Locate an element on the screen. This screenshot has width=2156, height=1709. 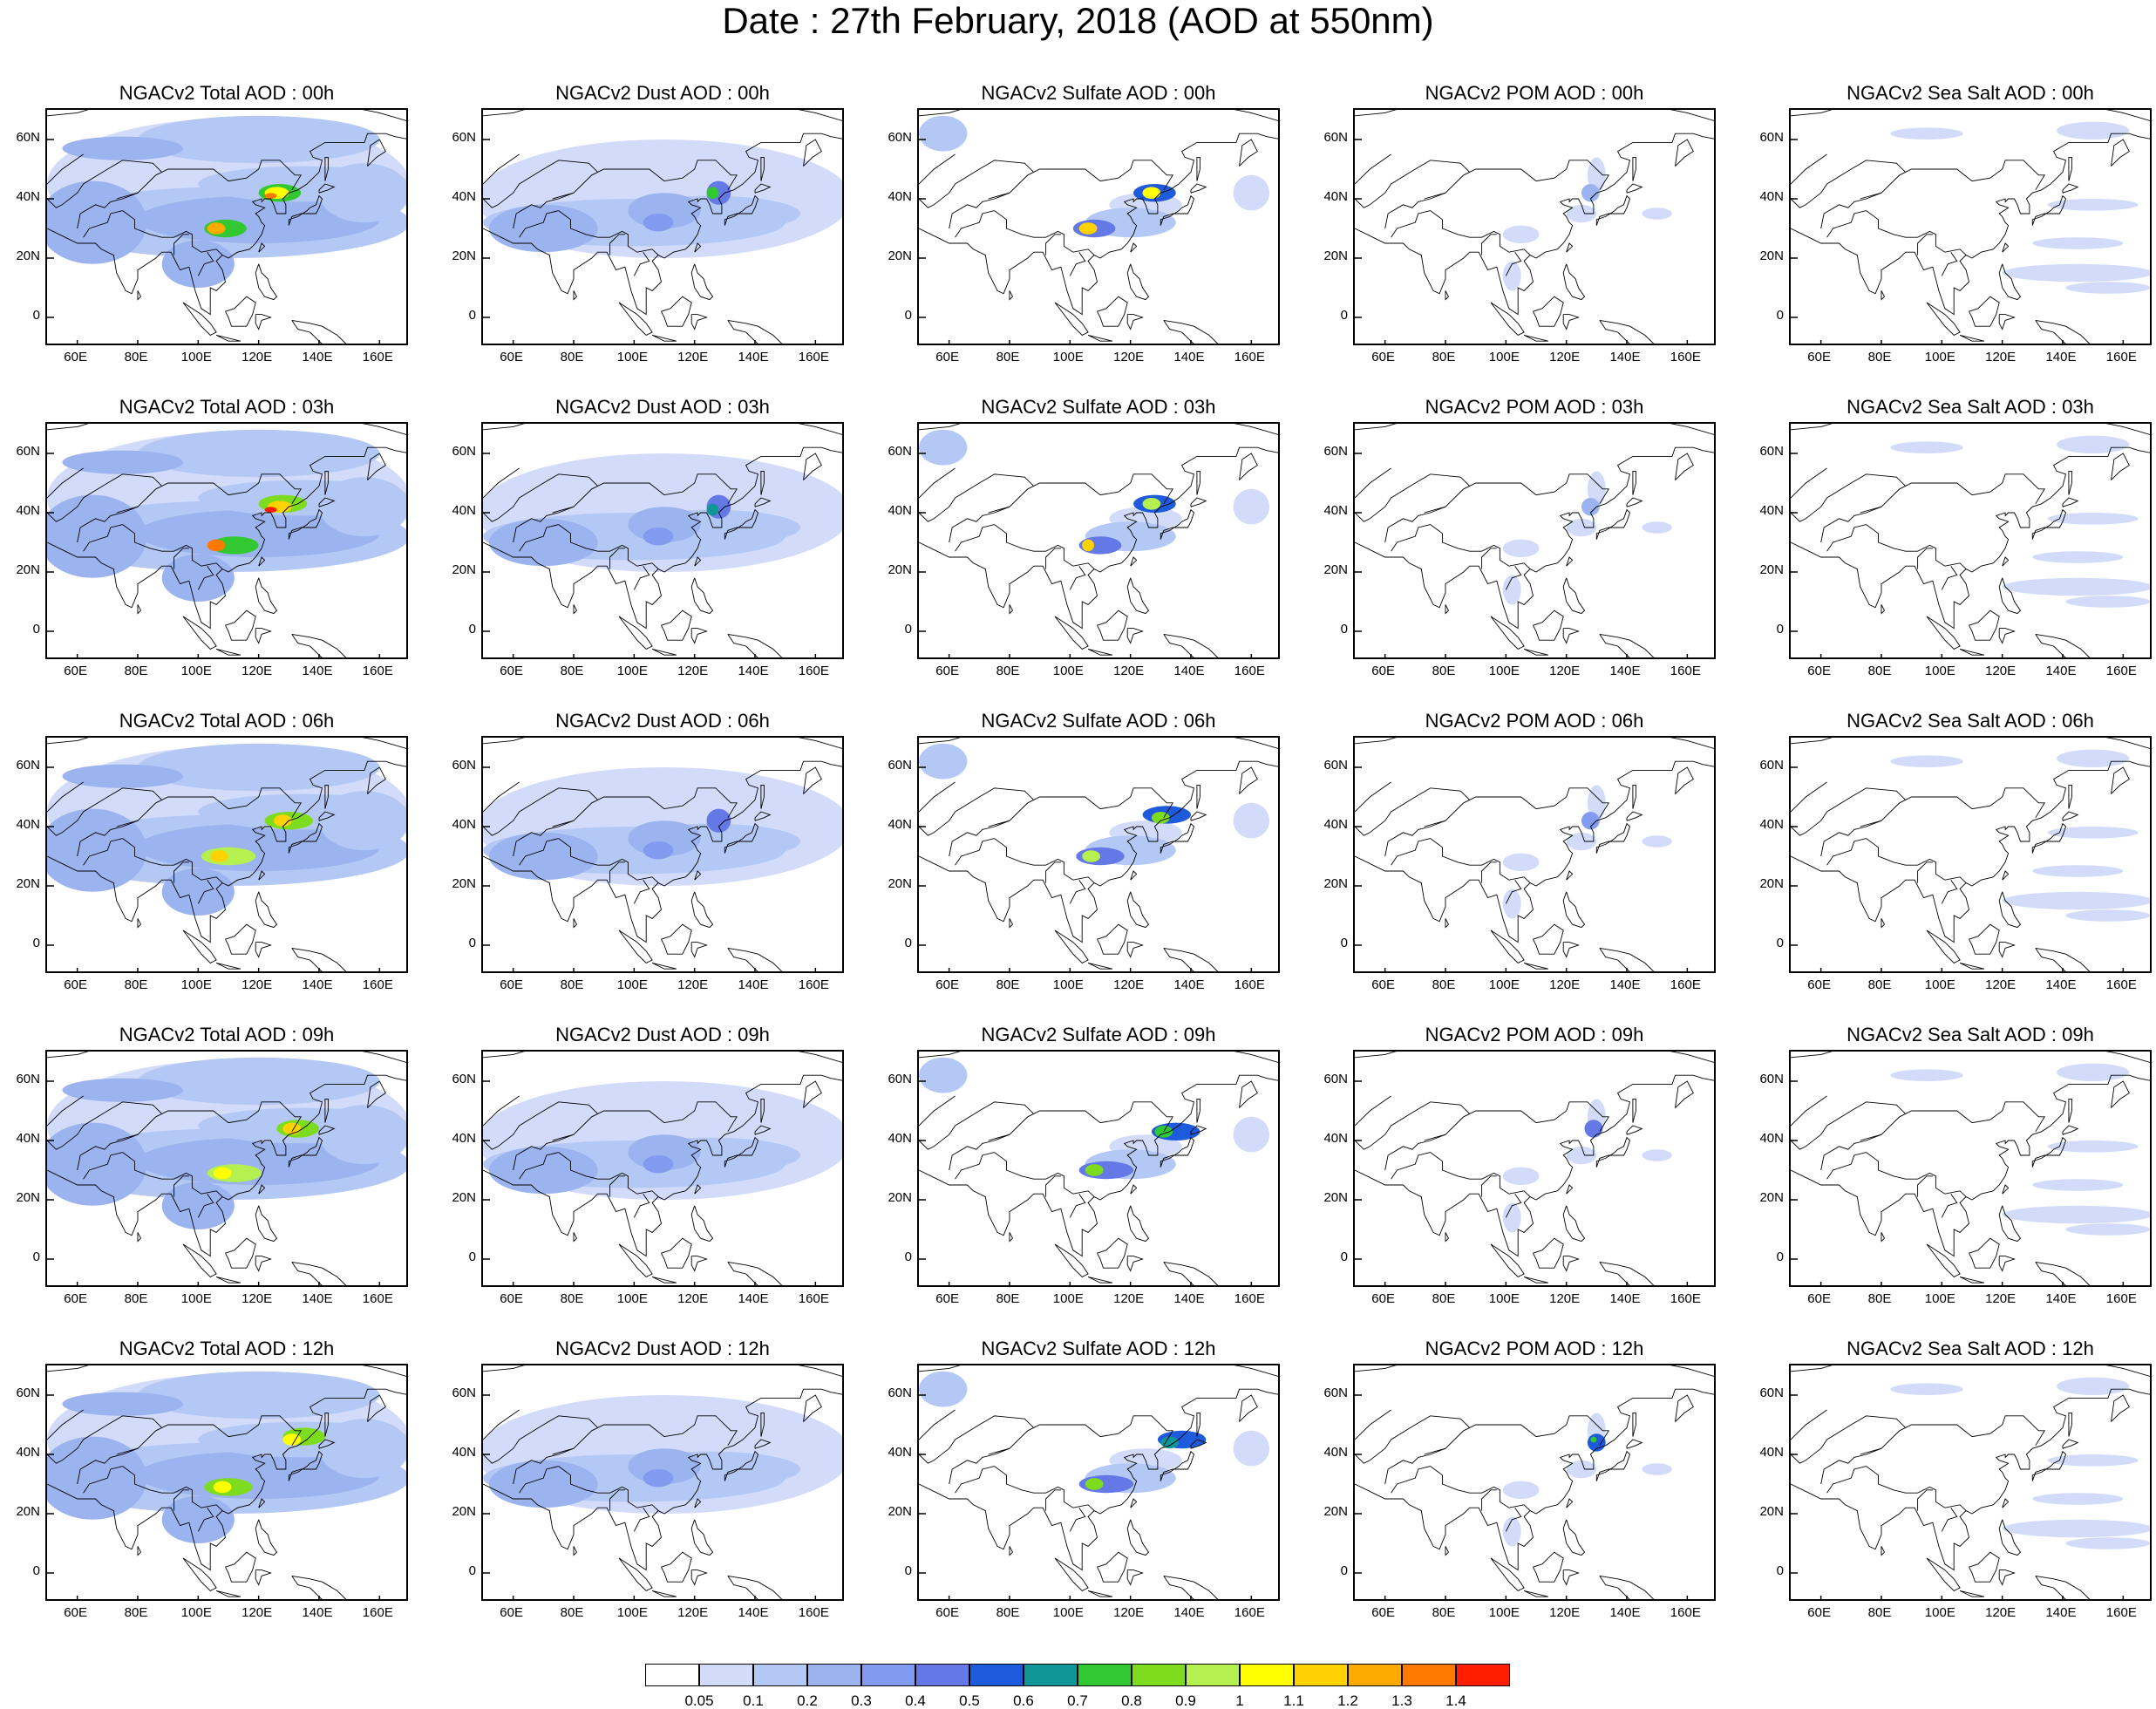
colorbar-label: 0.9 is located at coordinates (1185, 1700).